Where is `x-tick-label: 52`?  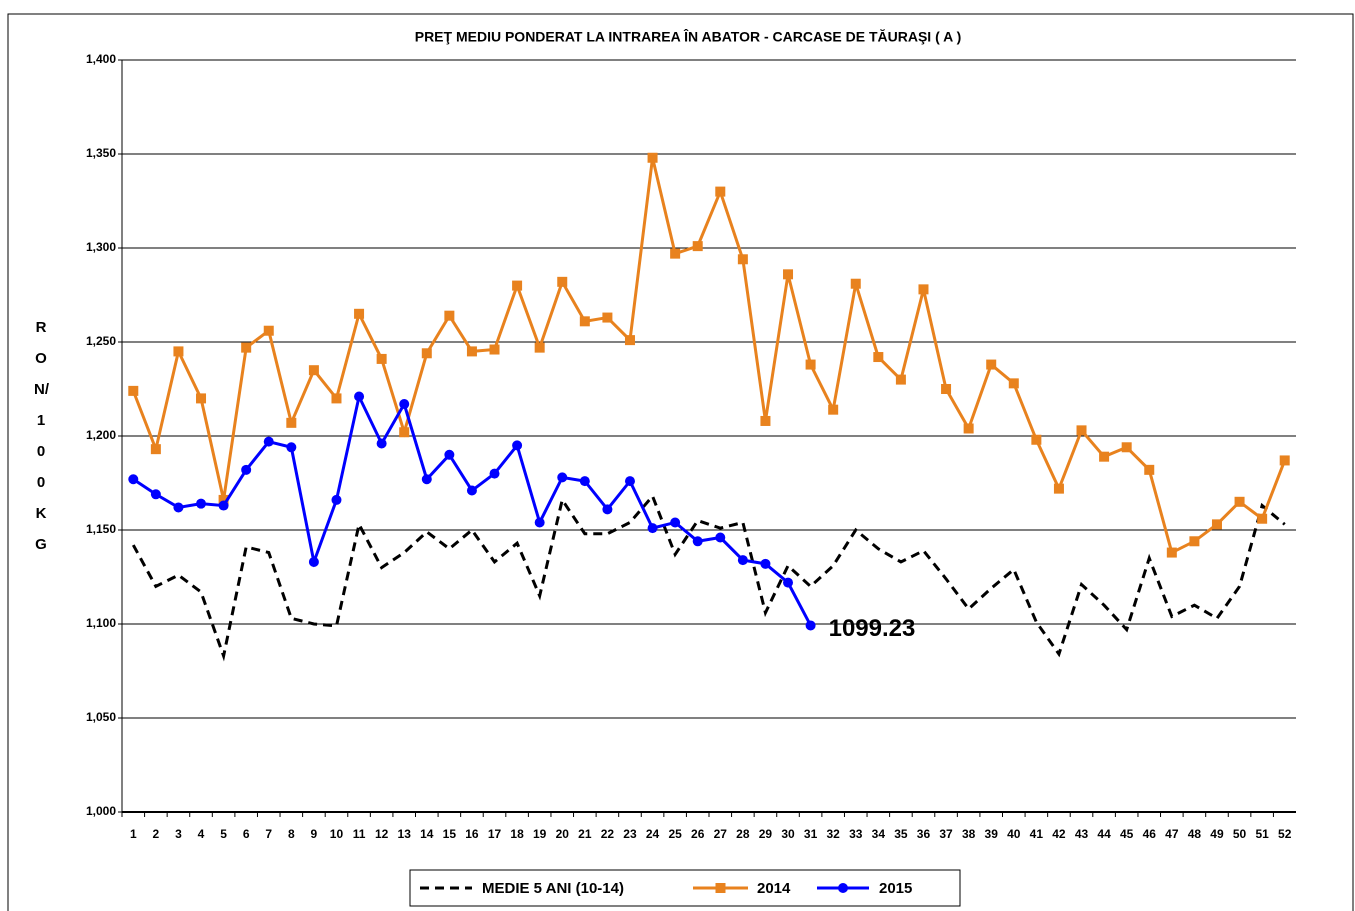
x-tick-label: 52 is located at coordinates (1285, 834).